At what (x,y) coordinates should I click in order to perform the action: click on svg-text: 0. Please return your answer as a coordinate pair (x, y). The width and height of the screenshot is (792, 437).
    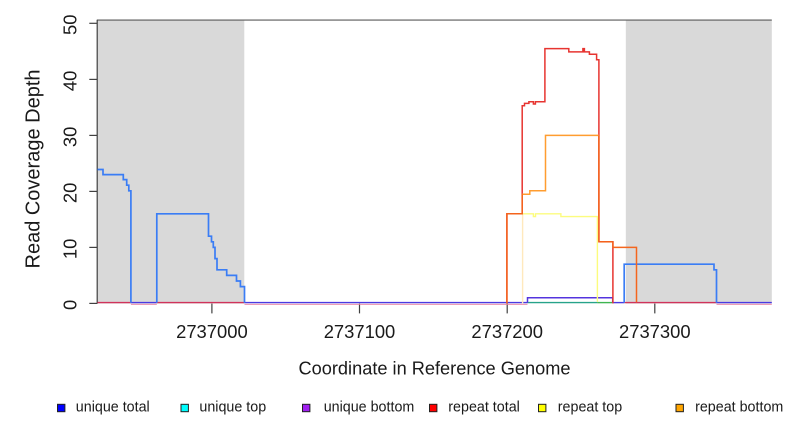
    Looking at the image, I should click on (69, 305).